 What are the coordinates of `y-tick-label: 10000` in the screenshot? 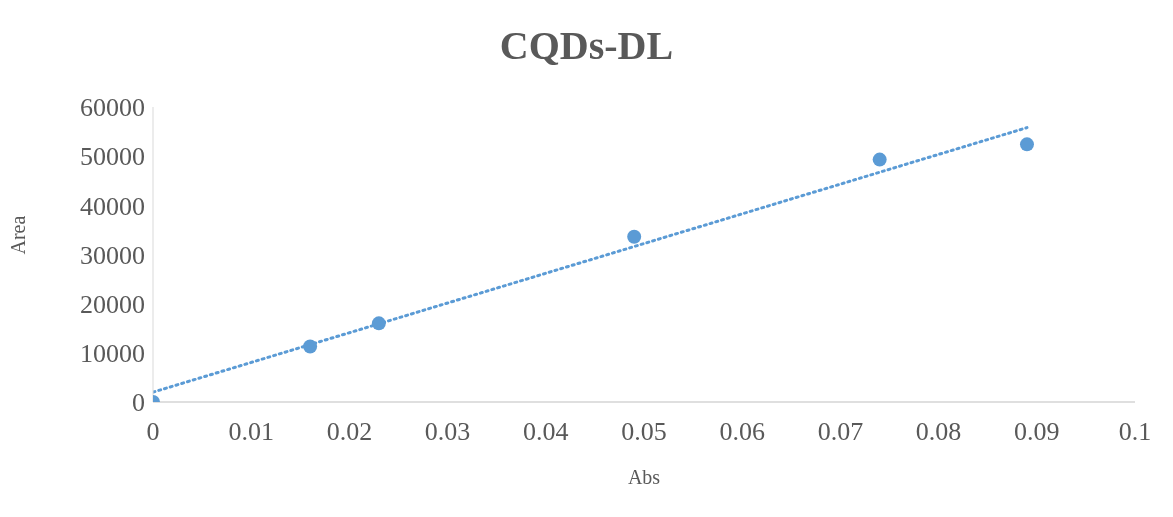 It's located at (112, 354).